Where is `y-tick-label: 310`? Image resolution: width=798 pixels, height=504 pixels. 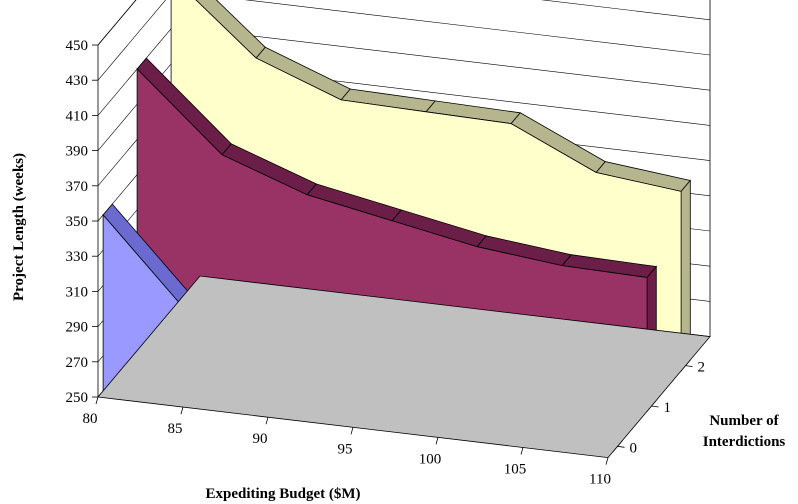
y-tick-label: 310 is located at coordinates (77, 292).